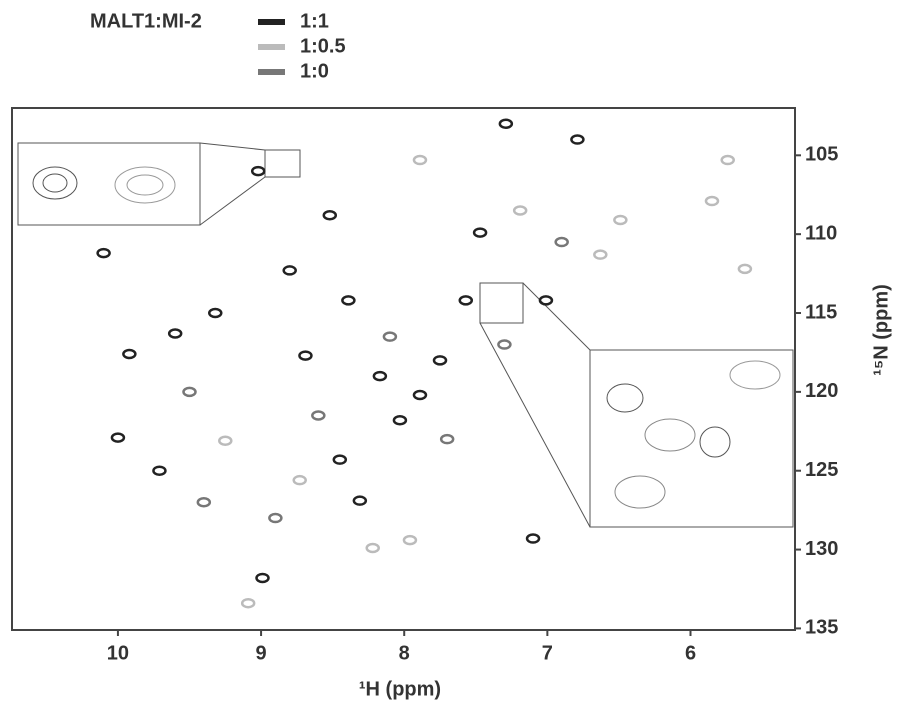 Image resolution: width=906 pixels, height=705 pixels. What do you see at coordinates (690, 653) in the screenshot?
I see `x-tick-label: 6` at bounding box center [690, 653].